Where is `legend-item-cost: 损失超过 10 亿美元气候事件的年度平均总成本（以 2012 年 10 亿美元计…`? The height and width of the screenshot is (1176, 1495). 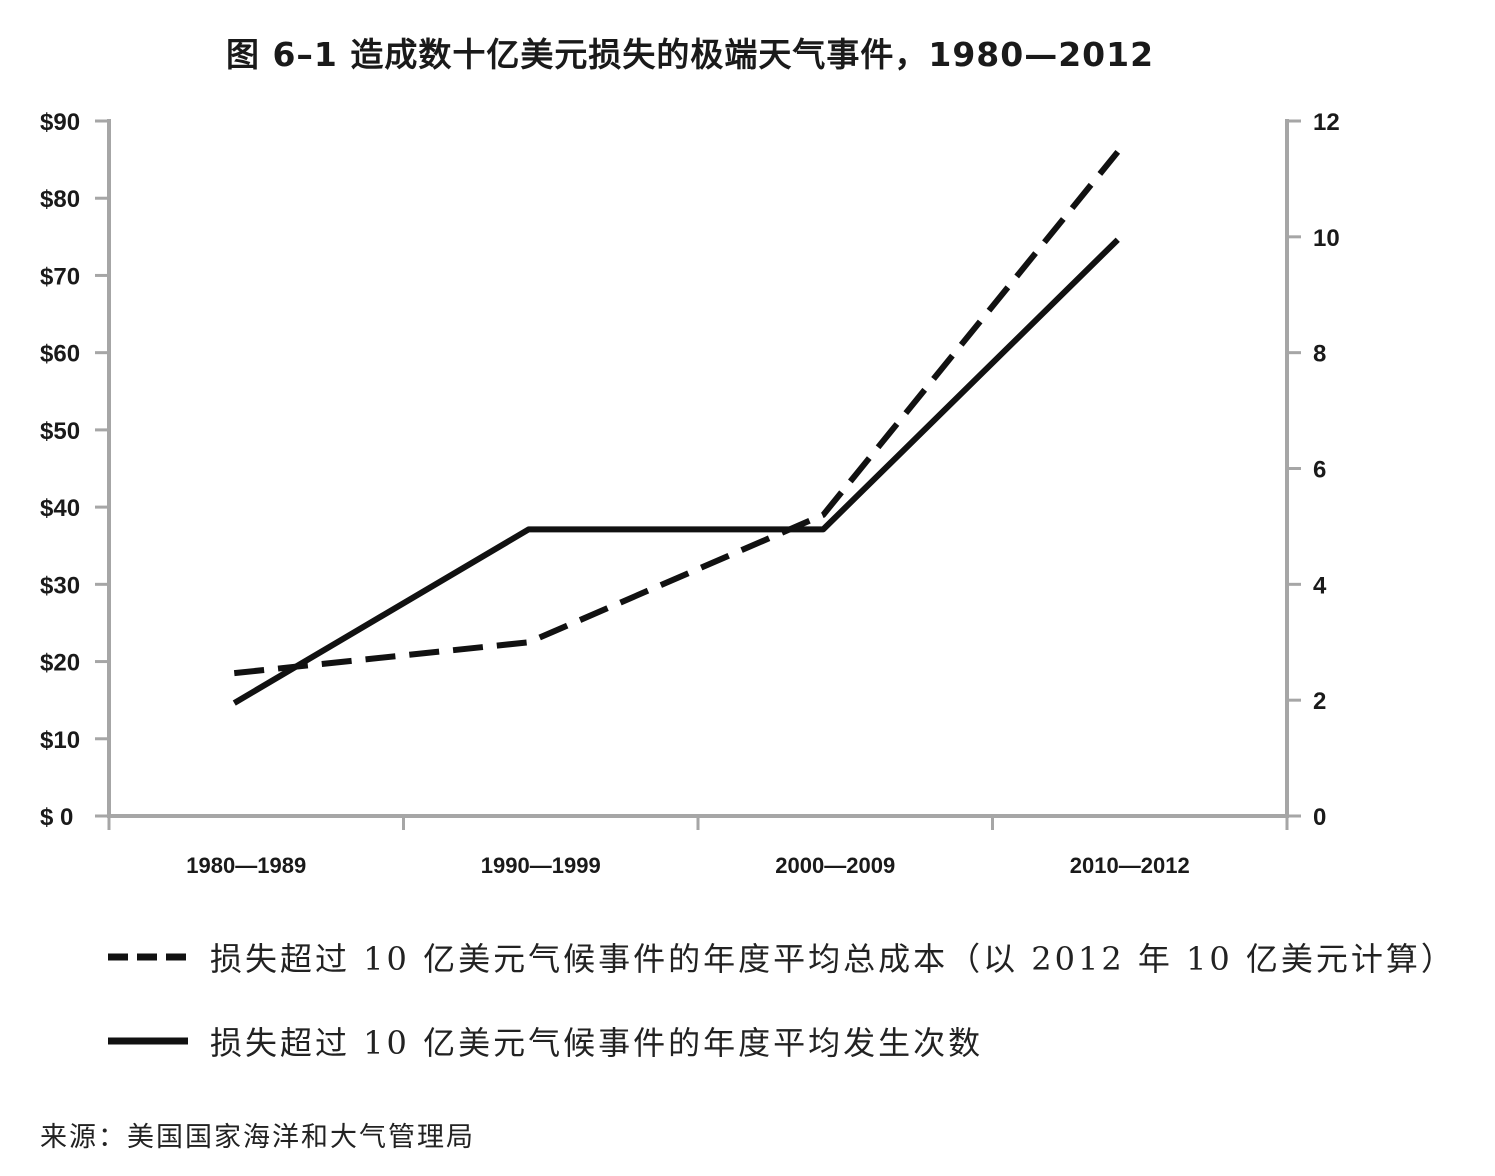
legend-item-cost: 损失超过 10 亿美元气候事件的年度平均总成本（以 2012 年 10 亿美元计… is located at coordinates (782, 957).